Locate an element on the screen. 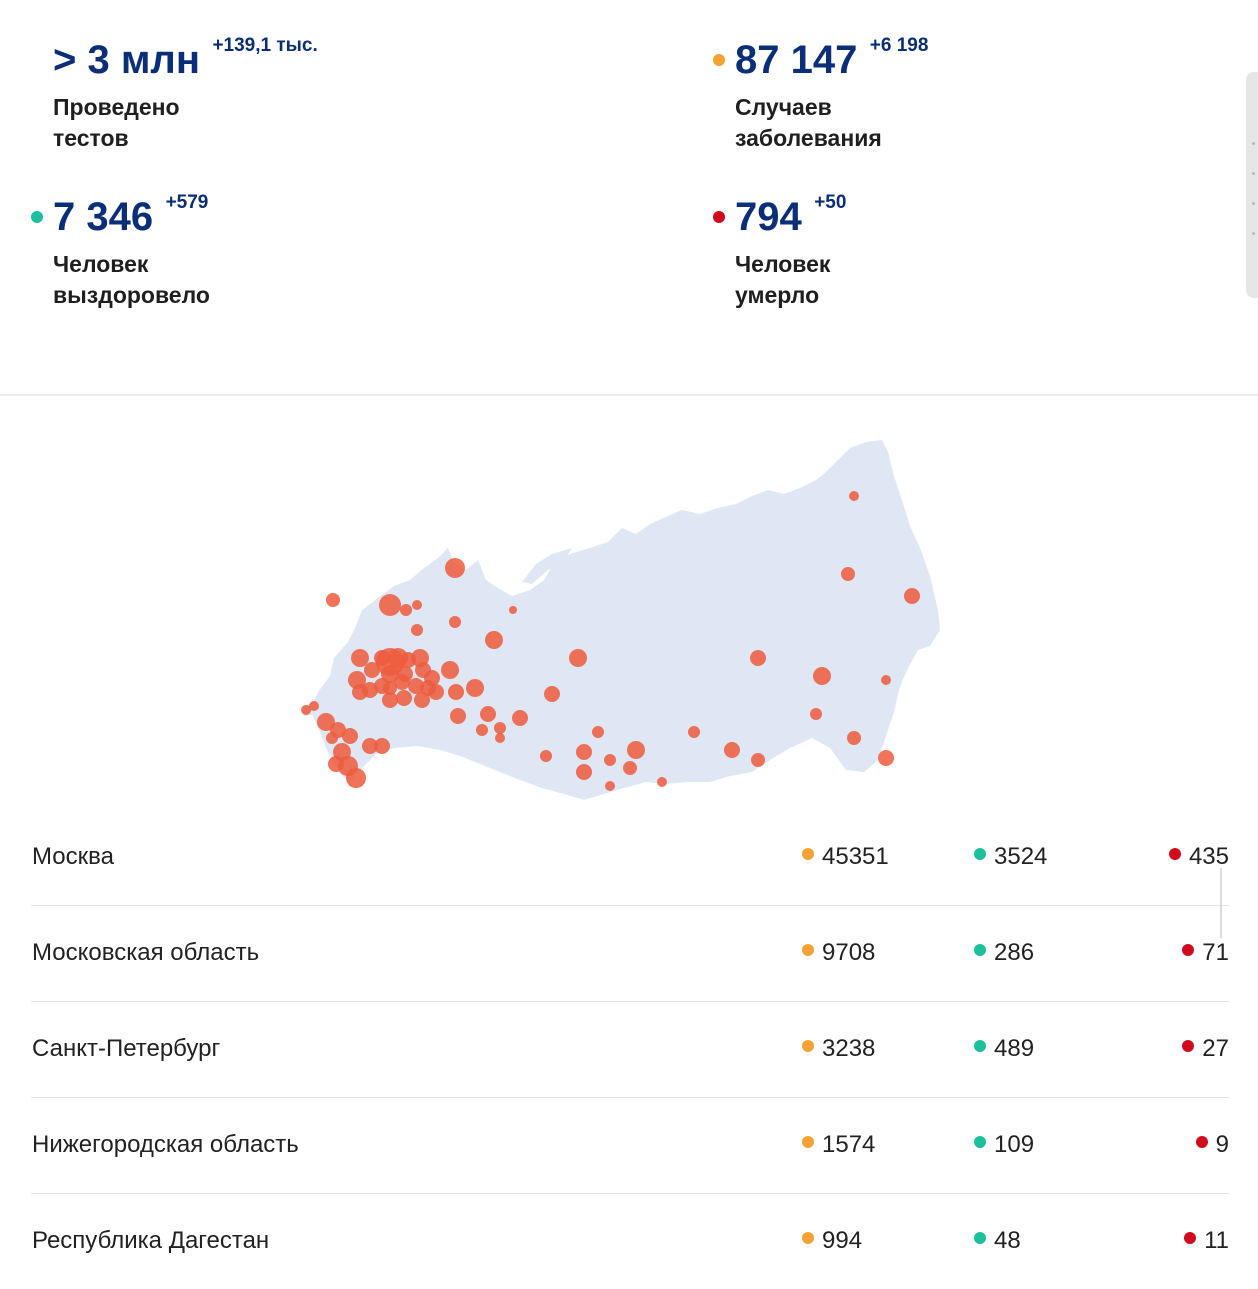  map-sakhalin is located at coordinates (892, 682).